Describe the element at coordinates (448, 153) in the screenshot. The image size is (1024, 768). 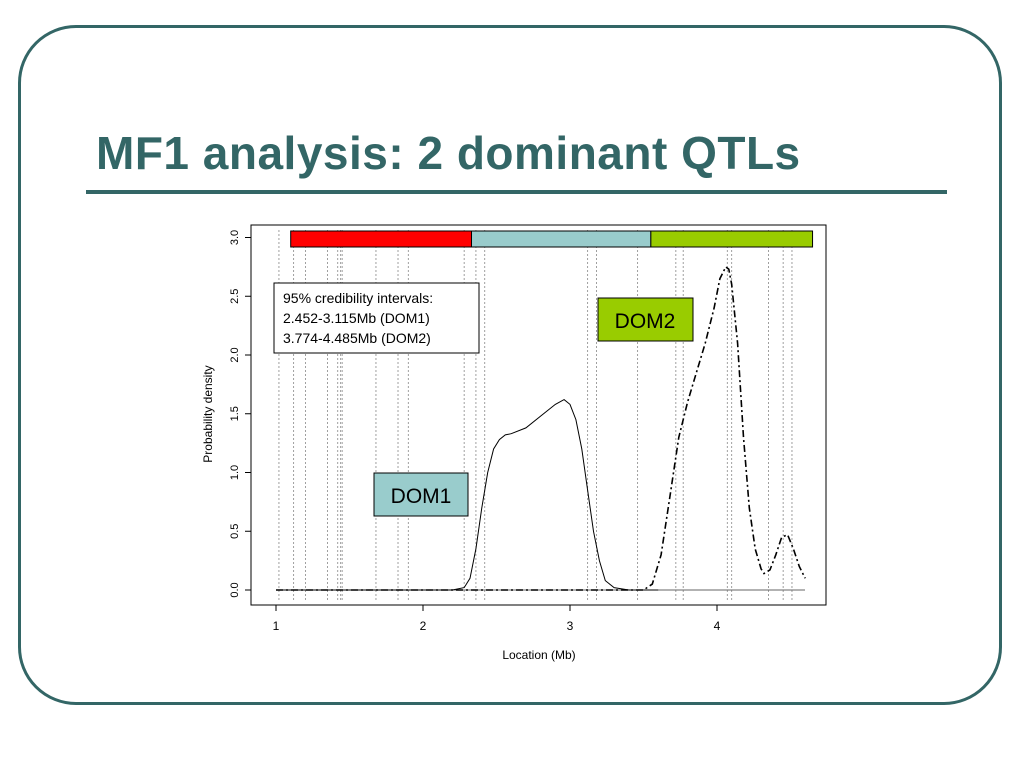
I see `slide-title: MF1 analysis: 2 dominant QTLs` at that location.